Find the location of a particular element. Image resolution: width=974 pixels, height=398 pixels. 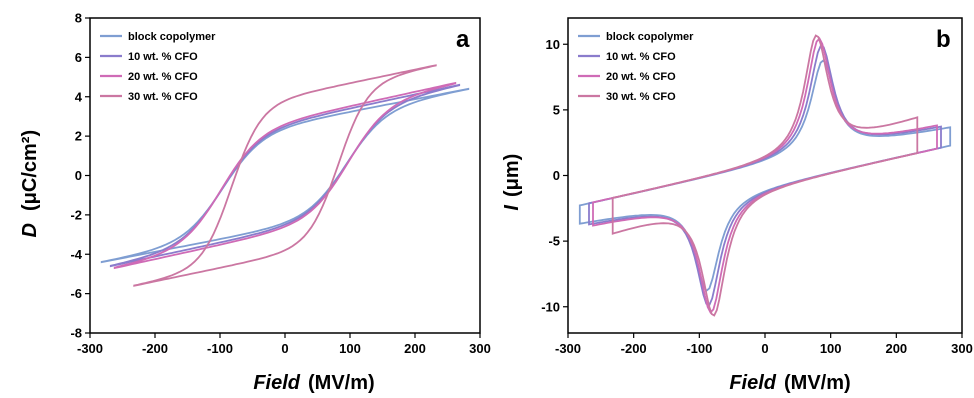

panel-a-ylabel-unit: (μC/cm²) is located at coordinates (30, 170).